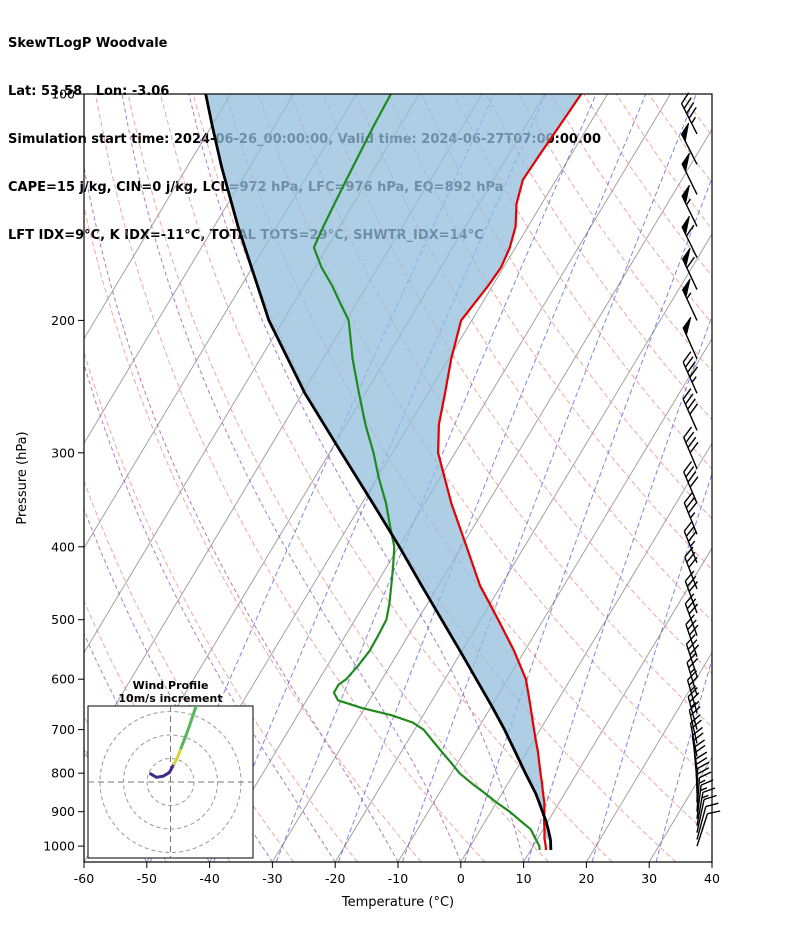 This screenshot has height=937, width=794. Describe the element at coordinates (461, 878) in the screenshot. I see `x-tick-label: 0` at that location.